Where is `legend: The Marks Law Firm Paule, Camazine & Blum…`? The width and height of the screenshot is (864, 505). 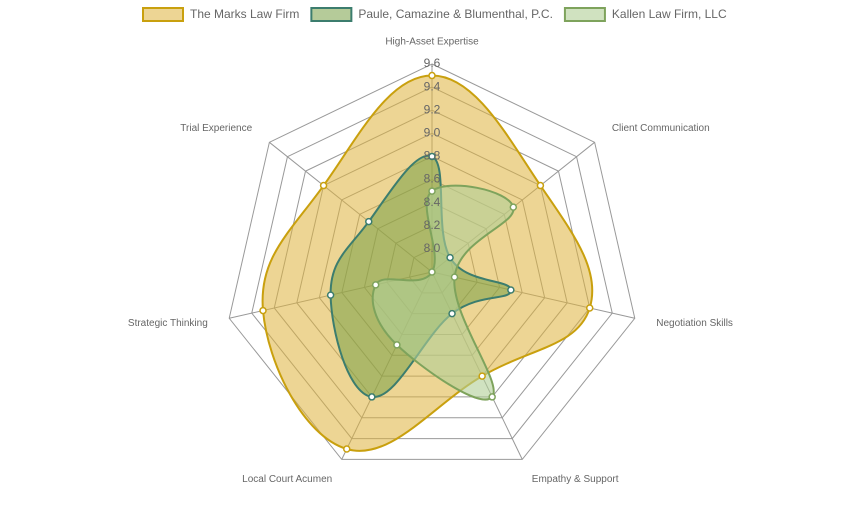 legend: The Marks Law Firm Paule, Camazine & Blum… is located at coordinates (434, 14).